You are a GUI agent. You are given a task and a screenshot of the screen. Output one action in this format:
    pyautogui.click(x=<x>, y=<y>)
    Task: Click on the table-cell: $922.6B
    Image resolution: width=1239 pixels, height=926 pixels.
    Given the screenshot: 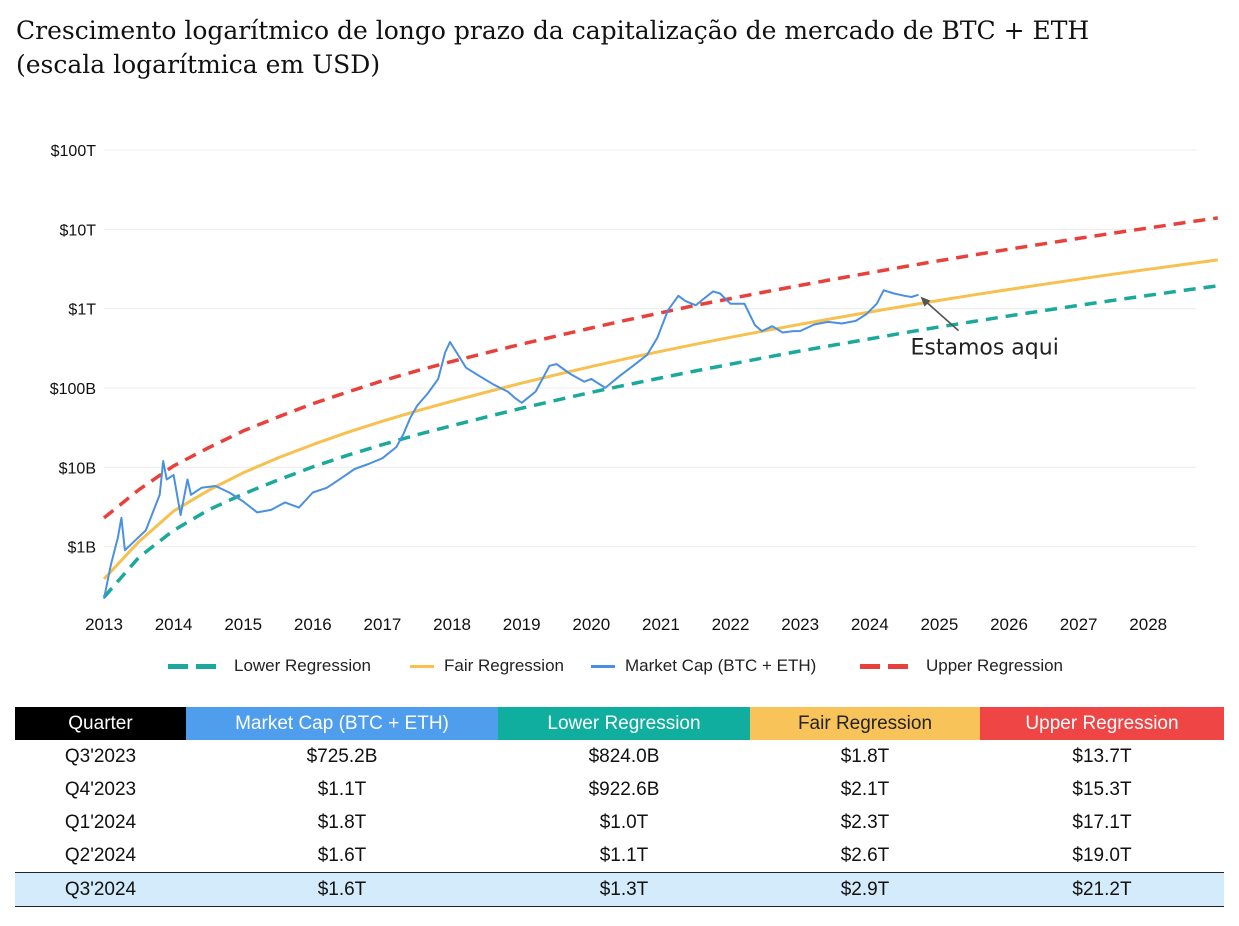 What is the action you would take?
    pyautogui.click(x=624, y=789)
    